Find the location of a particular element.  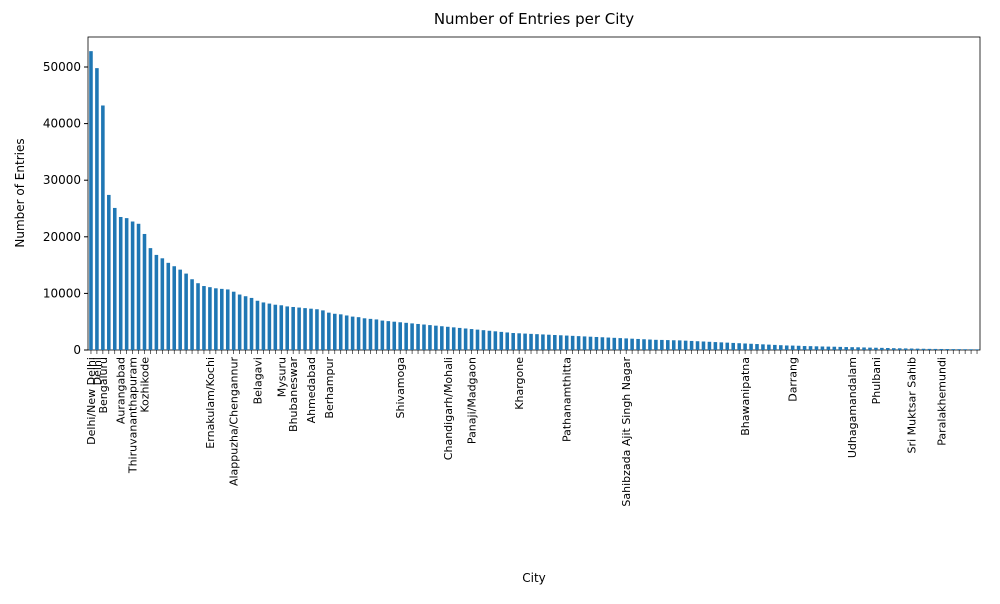

y-tick-label: 20000 is located at coordinates (62, 237).